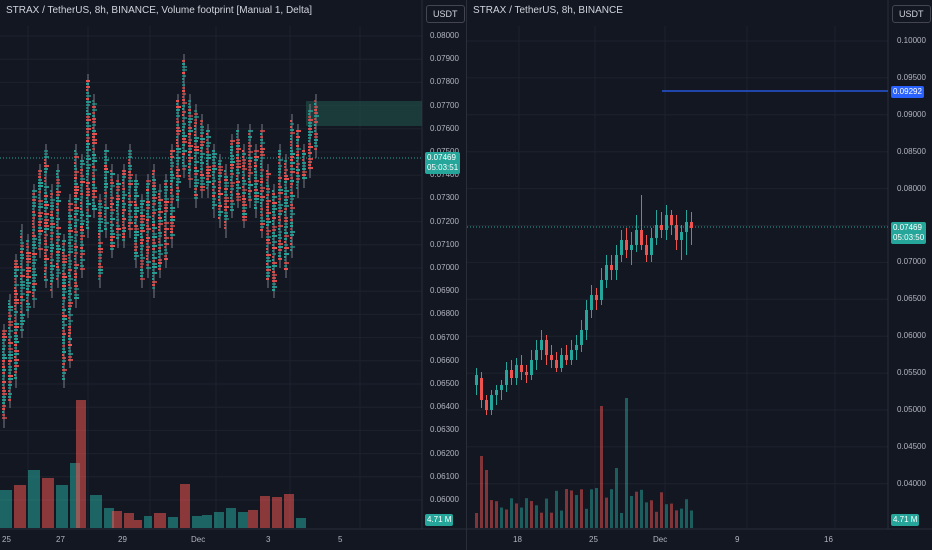 This screenshot has height=550, width=932. What do you see at coordinates (466, 275) in the screenshot?
I see `pane-divider` at bounding box center [466, 275].